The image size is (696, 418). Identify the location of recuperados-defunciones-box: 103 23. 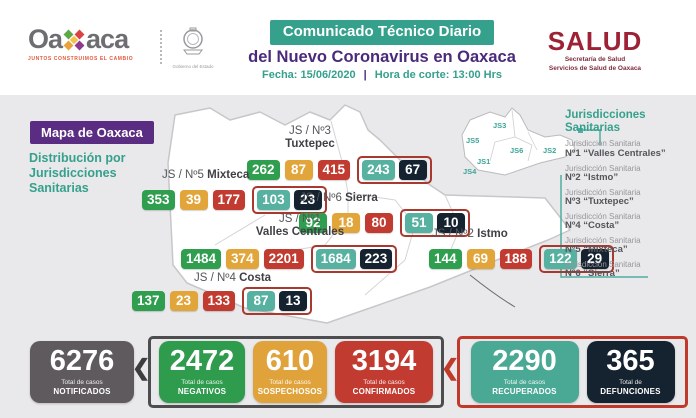
(289, 200).